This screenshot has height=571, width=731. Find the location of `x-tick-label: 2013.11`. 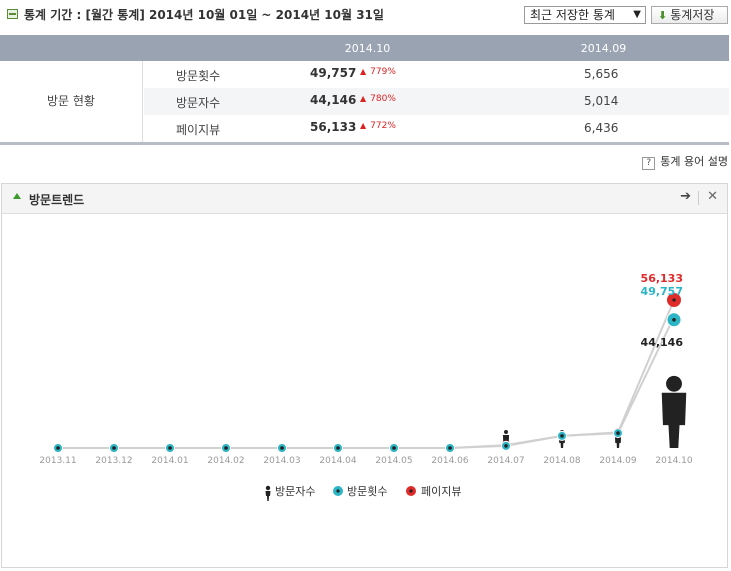

x-tick-label: 2013.11 is located at coordinates (57, 461).